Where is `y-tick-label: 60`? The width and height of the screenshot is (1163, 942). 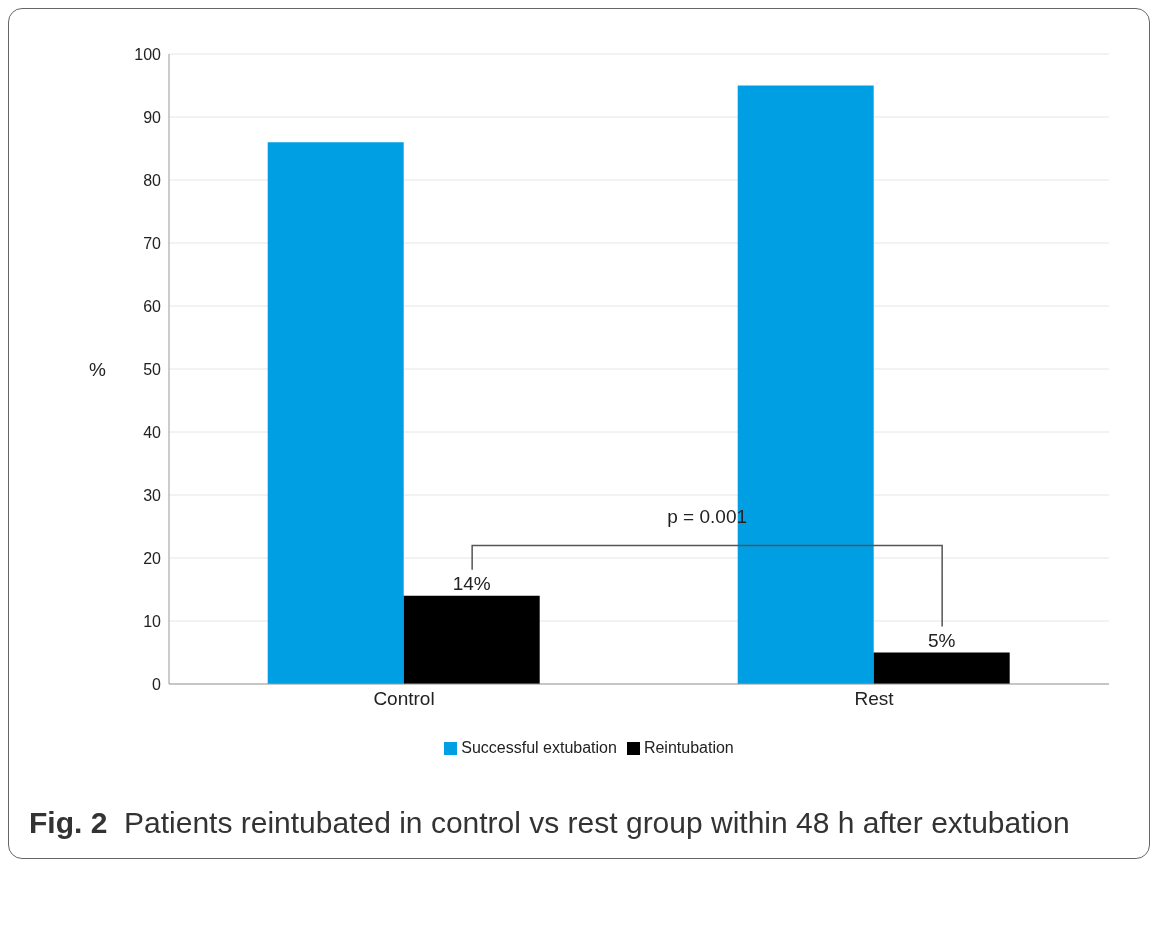
y-tick-label: 60 is located at coordinates (152, 306).